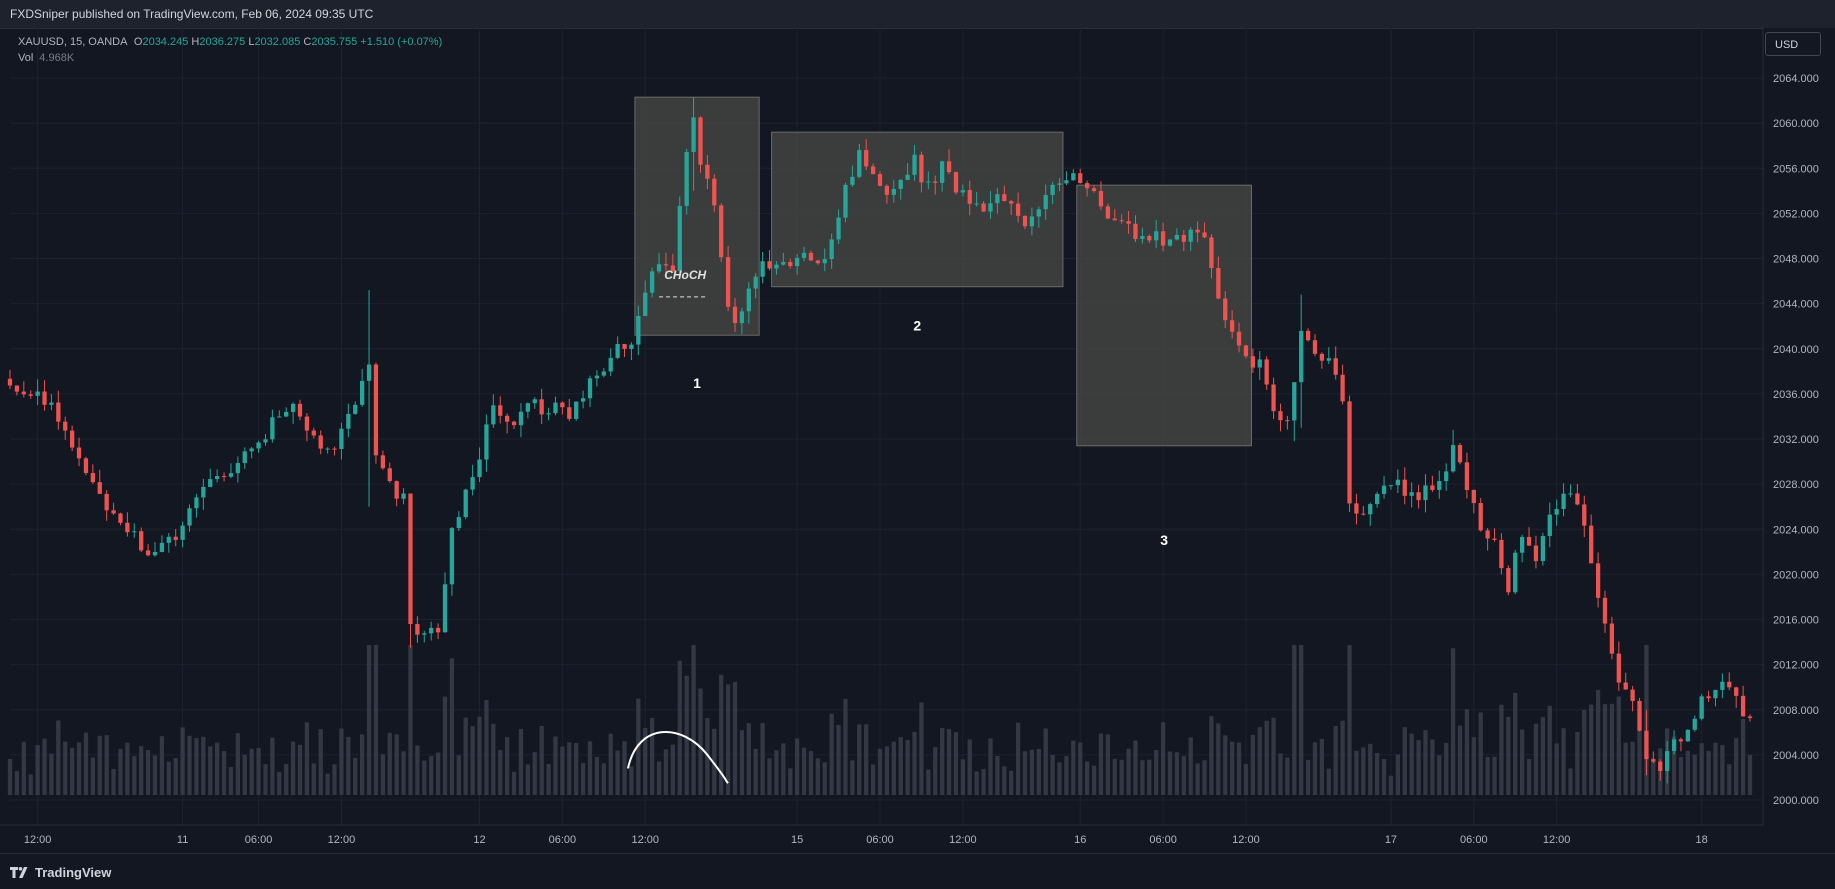 The image size is (1835, 889). Describe the element at coordinates (26, 58) in the screenshot. I see `vol-label: Vol` at that location.